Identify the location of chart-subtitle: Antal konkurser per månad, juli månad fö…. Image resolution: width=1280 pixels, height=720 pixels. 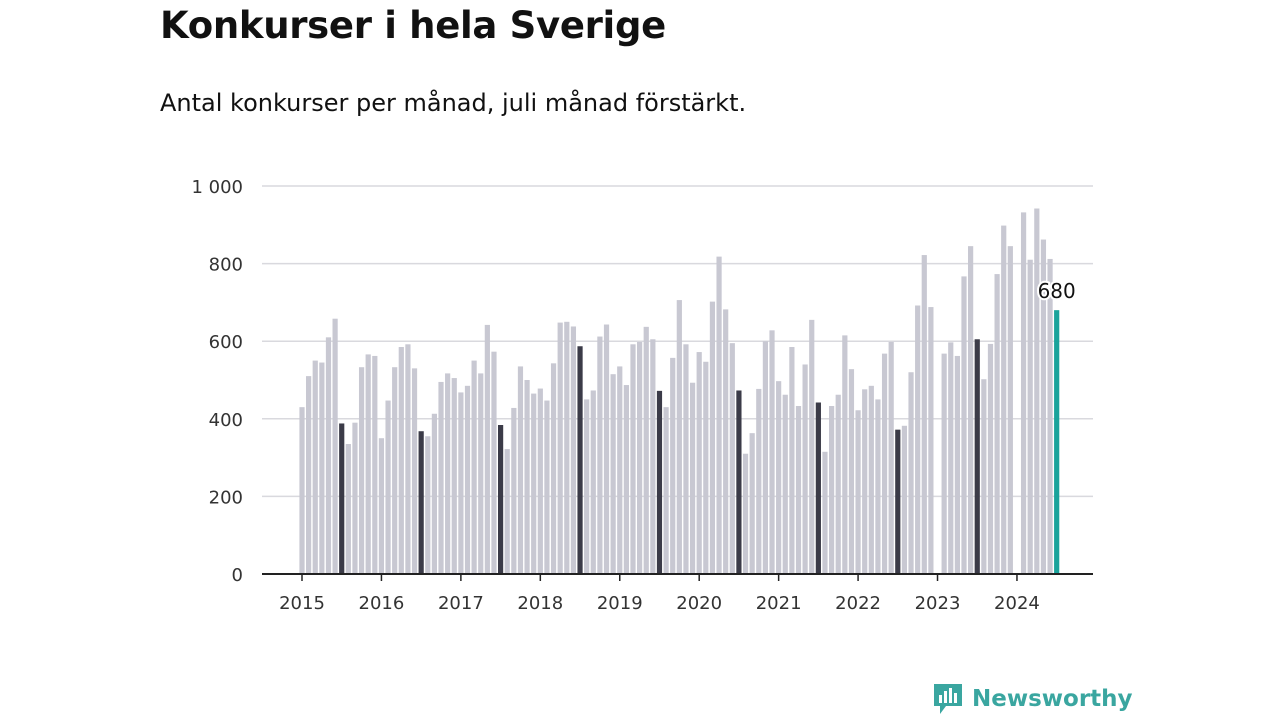
(453, 103).